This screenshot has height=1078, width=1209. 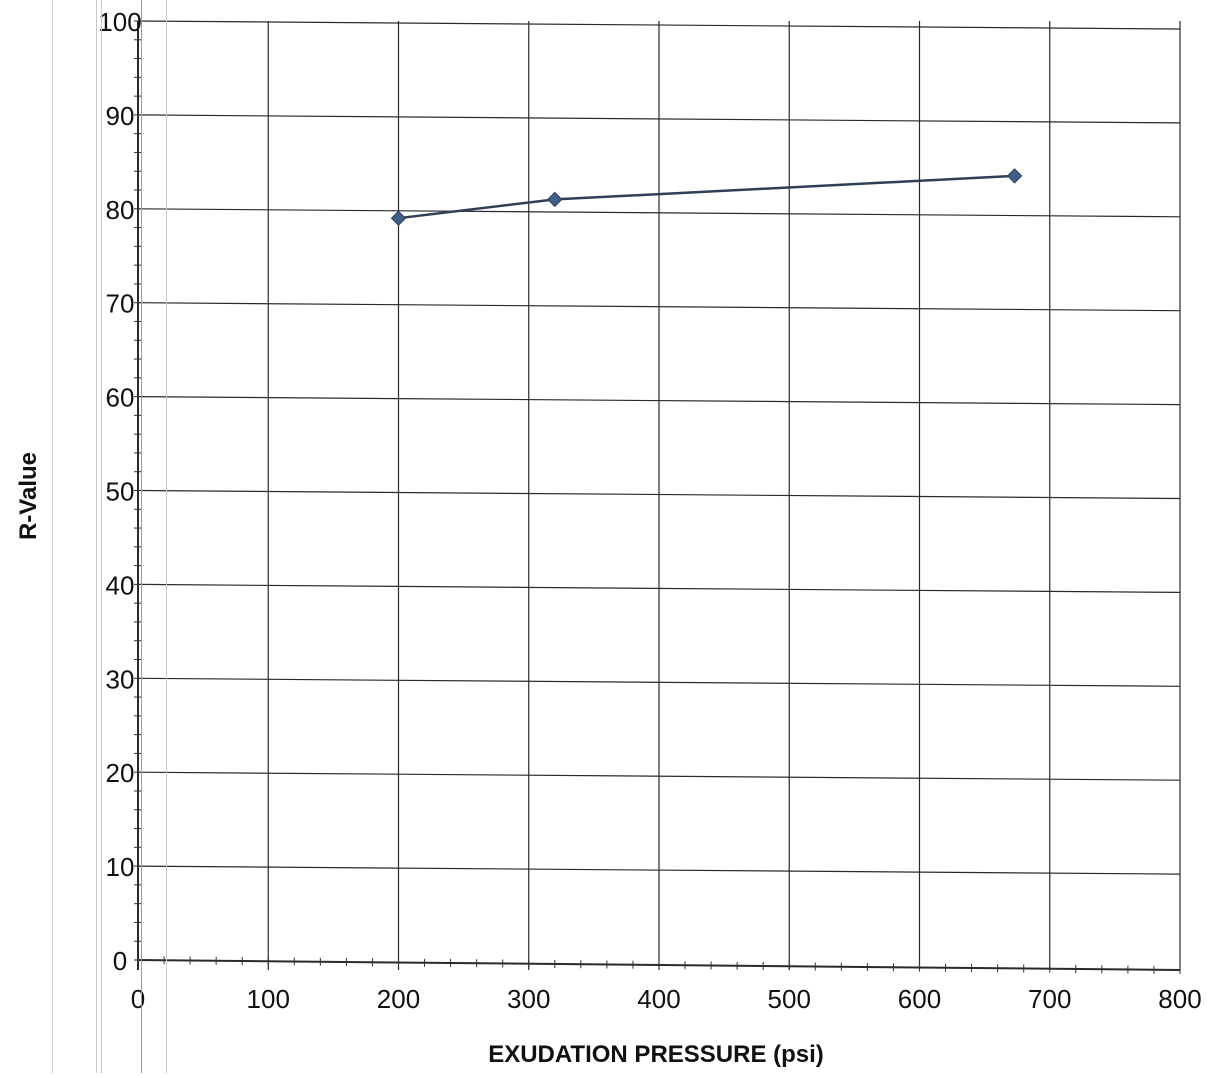 I want to click on x-tick-label: 700, so click(x=1049, y=999).